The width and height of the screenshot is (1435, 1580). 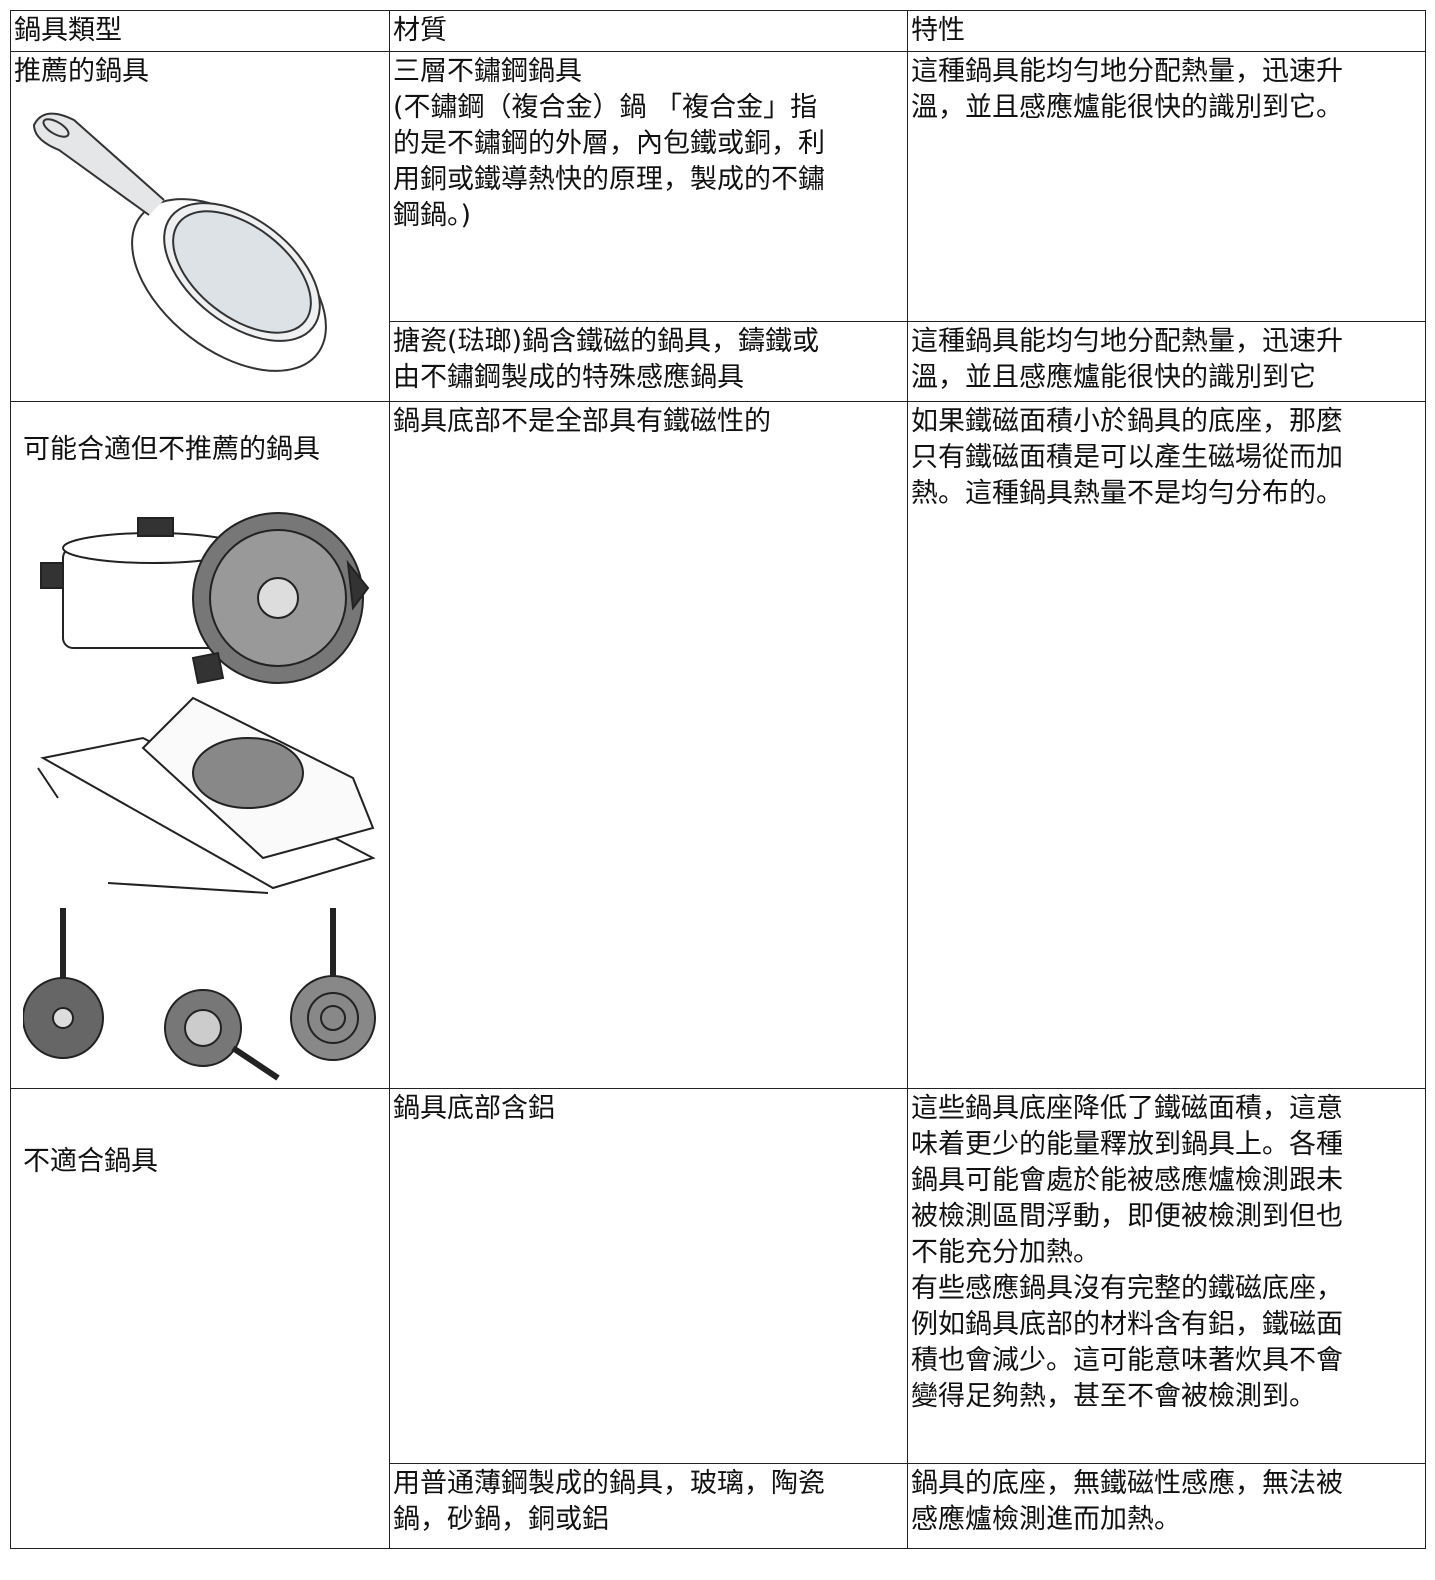 What do you see at coordinates (648, 1506) in the screenshot?
I see `material-cell: 用普通薄鋼製成的鍋具，玻璃，陶瓷 鍋，砂鍋，銅或鋁` at bounding box center [648, 1506].